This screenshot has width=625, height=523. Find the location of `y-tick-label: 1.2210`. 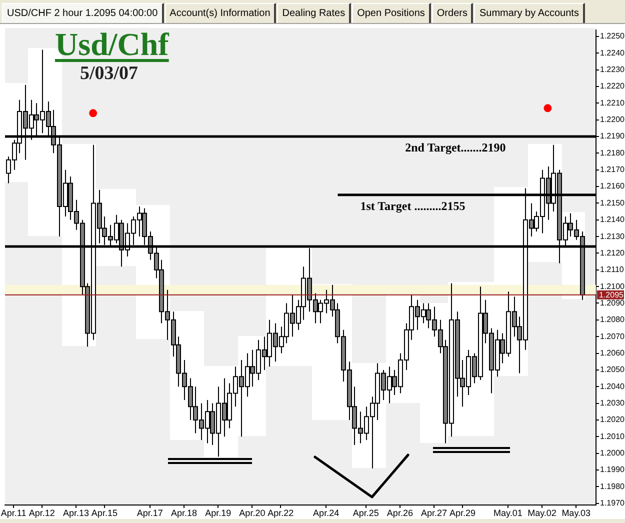

y-tick-label: 1.2210 is located at coordinates (612, 103).